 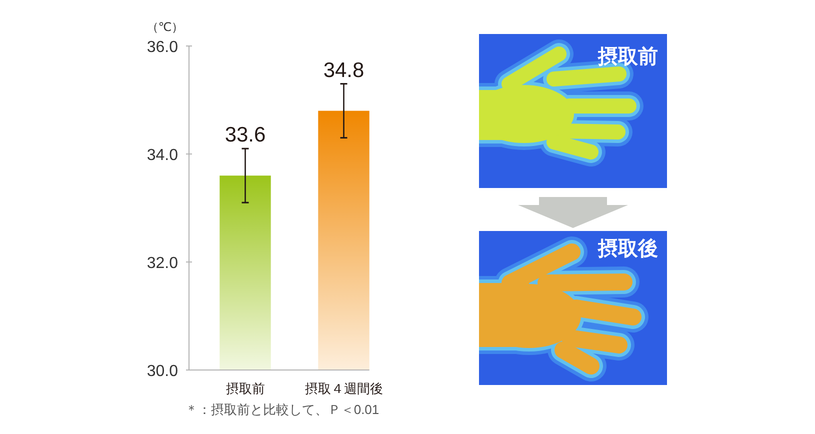 What do you see at coordinates (245, 135) in the screenshot?
I see `data-label: 33.6` at bounding box center [245, 135].